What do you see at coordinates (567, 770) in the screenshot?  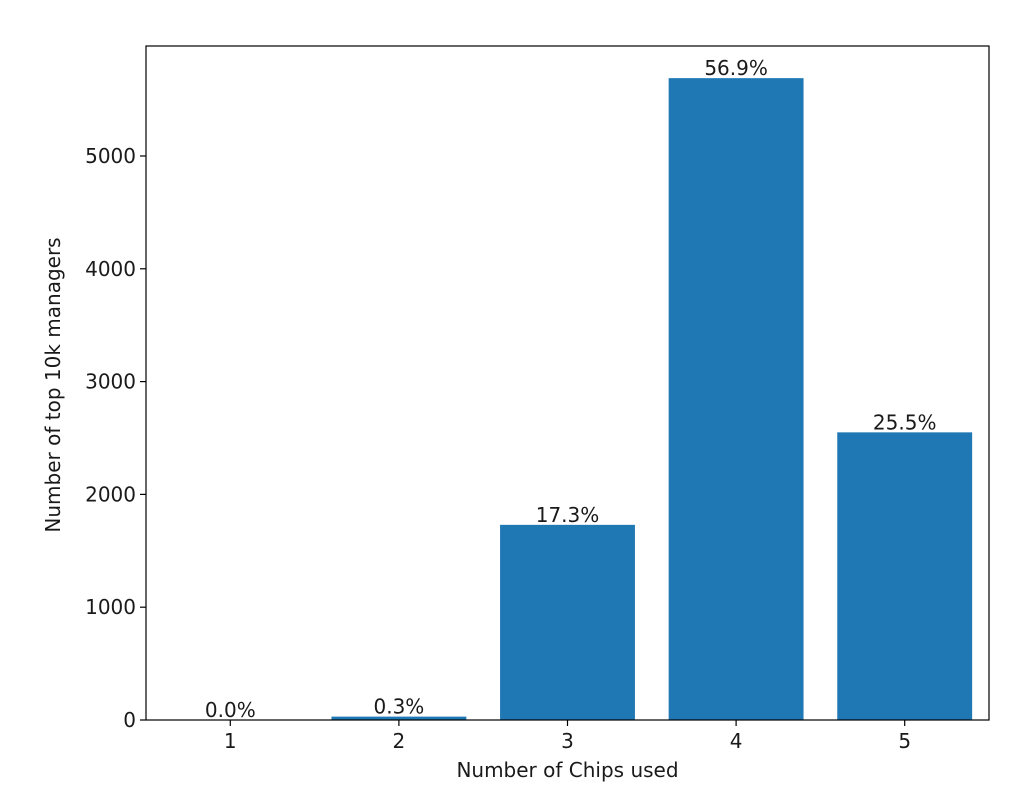 I see `x-axis-label: Number of Chips used` at bounding box center [567, 770].